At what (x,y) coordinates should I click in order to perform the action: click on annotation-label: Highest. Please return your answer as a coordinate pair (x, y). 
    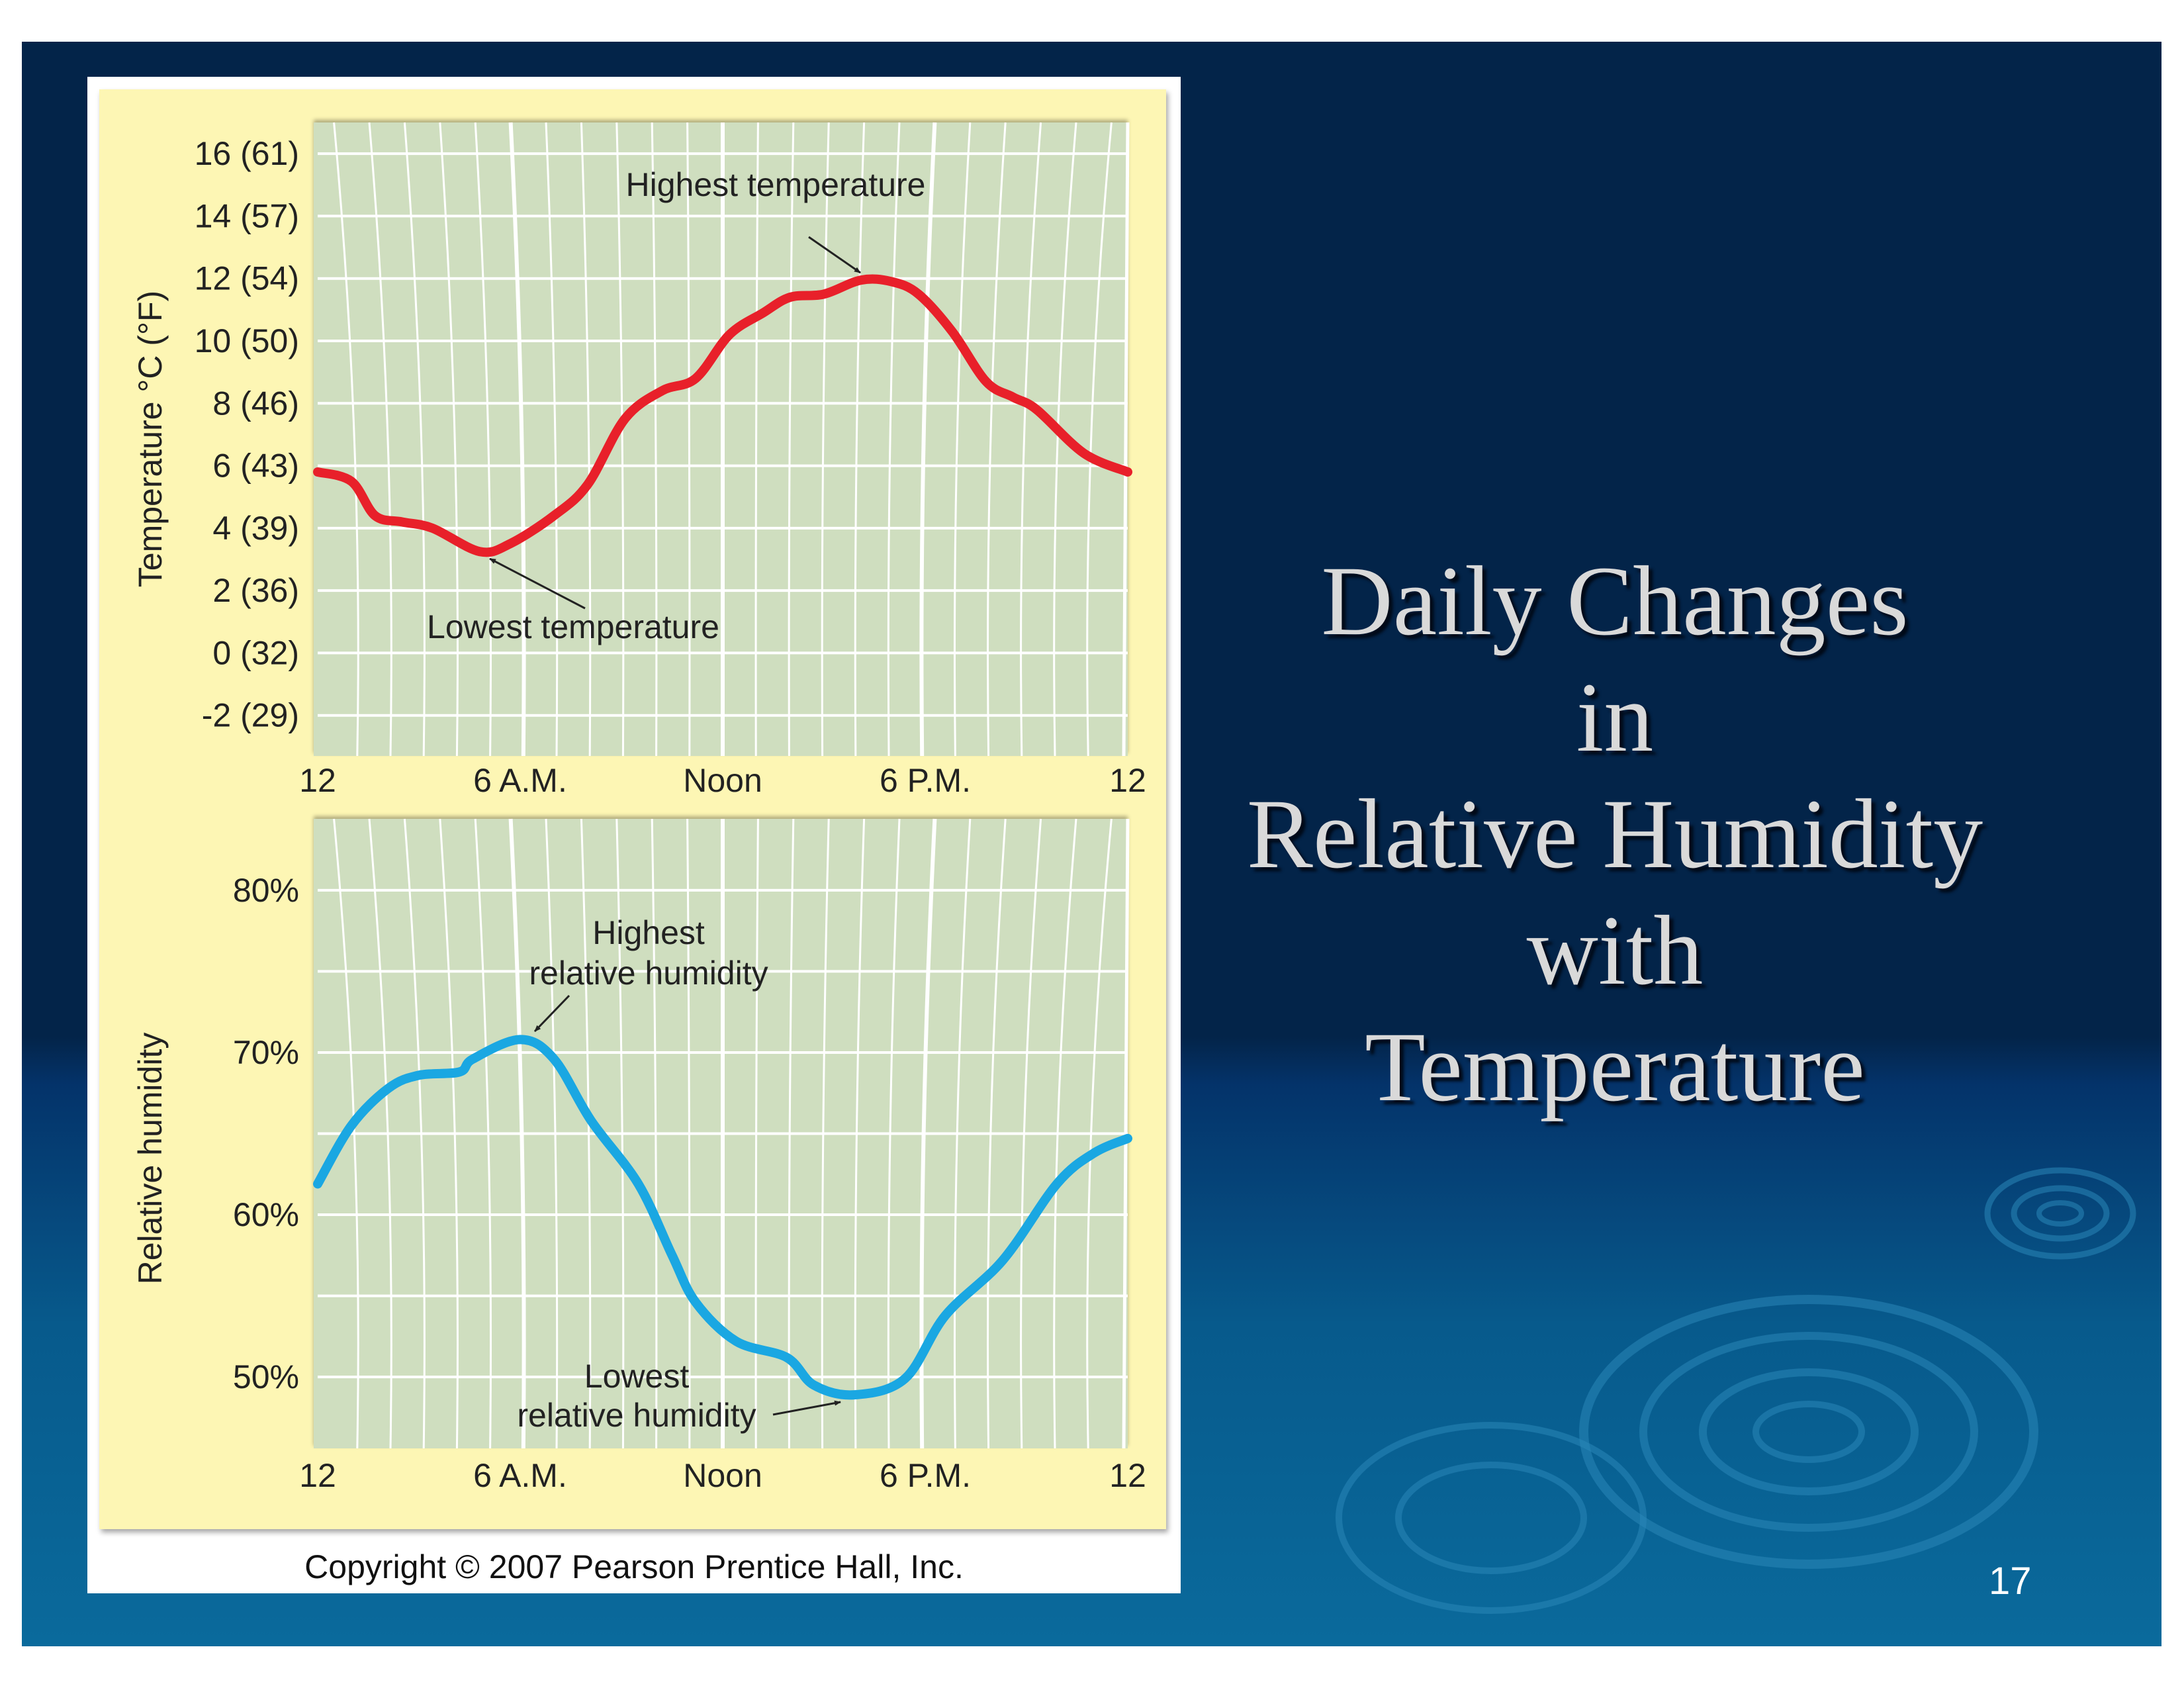
    Looking at the image, I should click on (648, 932).